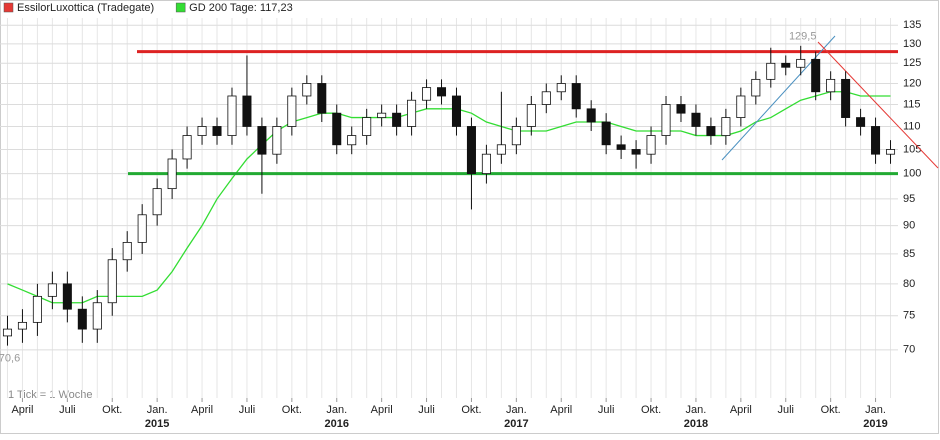 The width and height of the screenshot is (940, 440). I want to click on y-tick-label: 110, so click(912, 126).